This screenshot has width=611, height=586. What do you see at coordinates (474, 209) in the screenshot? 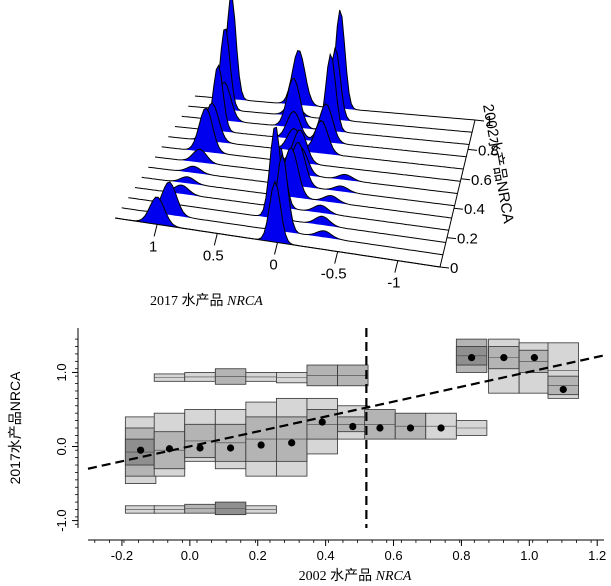
I see `ridgeline-y-tick-label: 0.4` at bounding box center [474, 209].